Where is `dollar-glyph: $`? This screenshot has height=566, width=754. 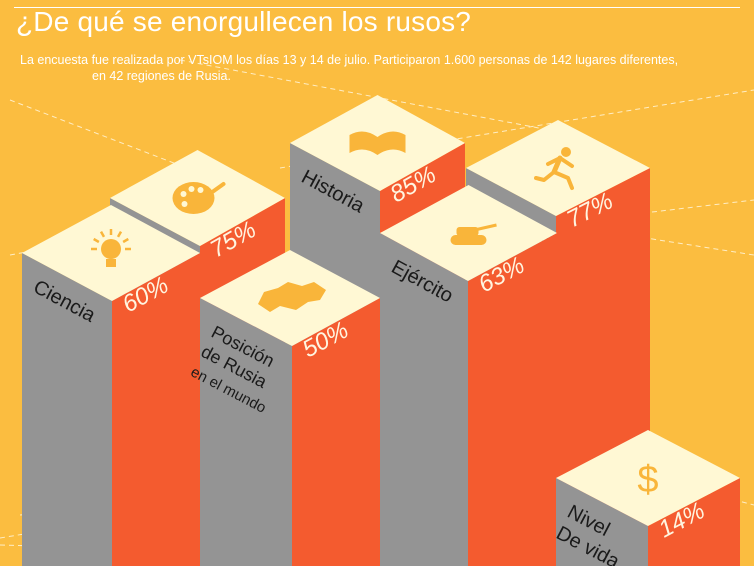
dollar-glyph: $ is located at coordinates (647, 480).